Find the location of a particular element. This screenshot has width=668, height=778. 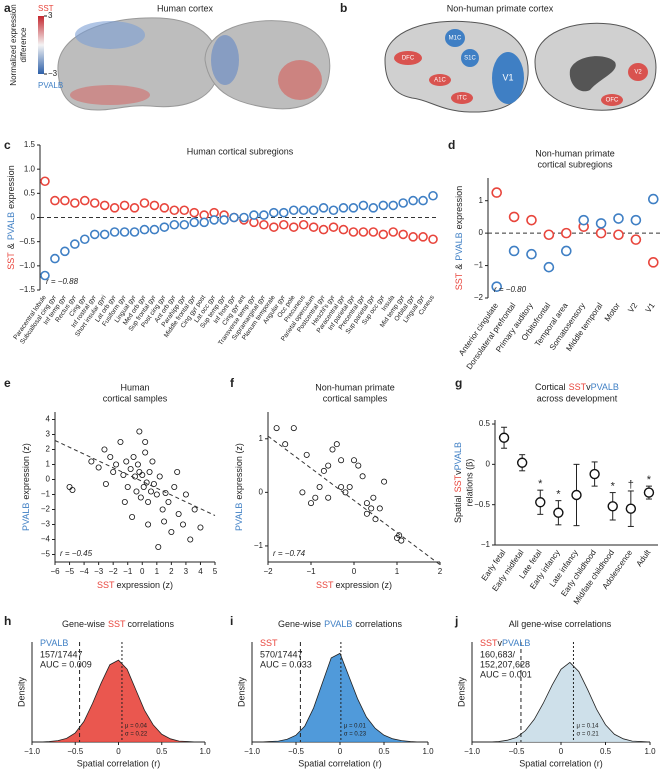

text-part: Gene-wise is located at coordinates (83, 624).